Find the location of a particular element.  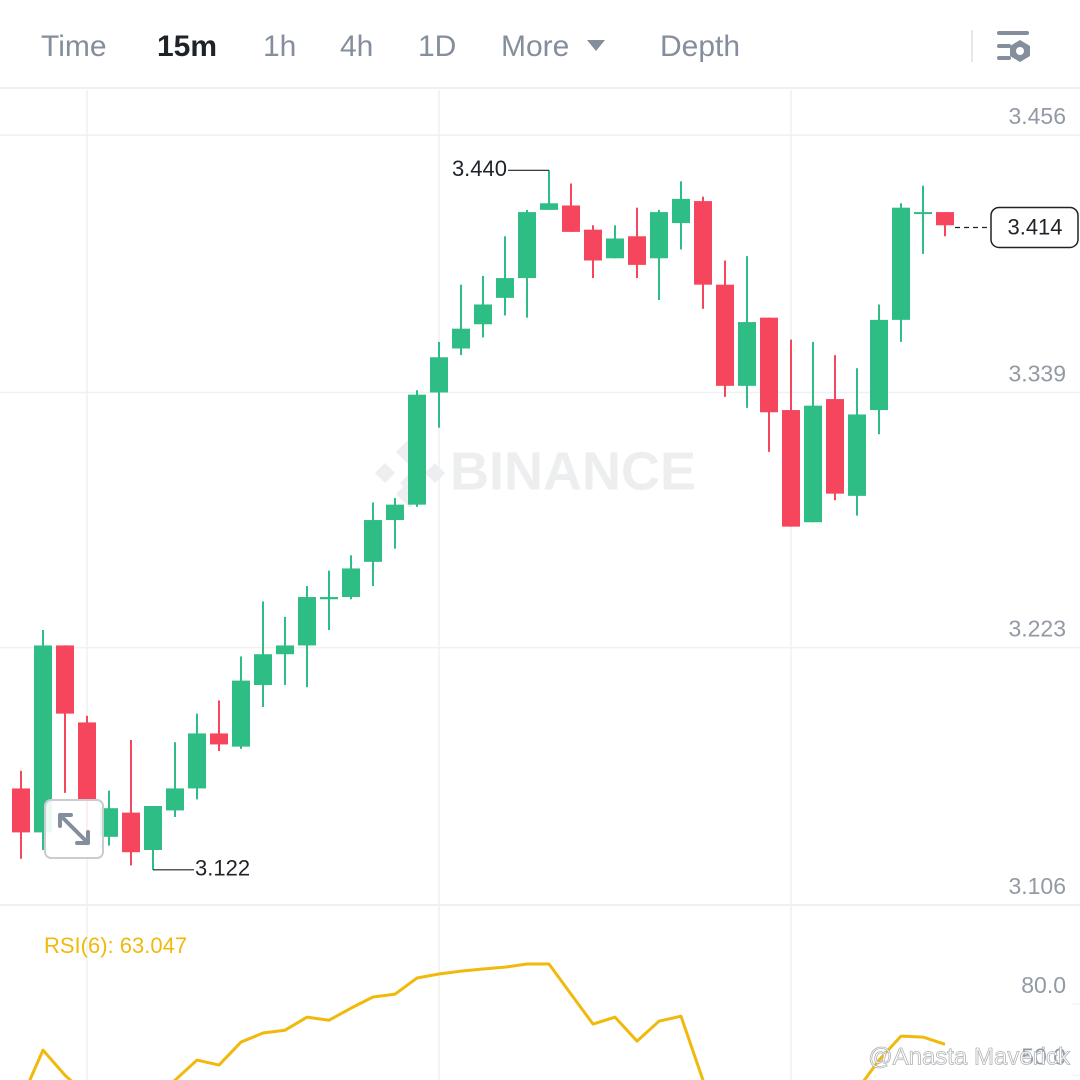

expand-button is located at coordinates (74, 829).